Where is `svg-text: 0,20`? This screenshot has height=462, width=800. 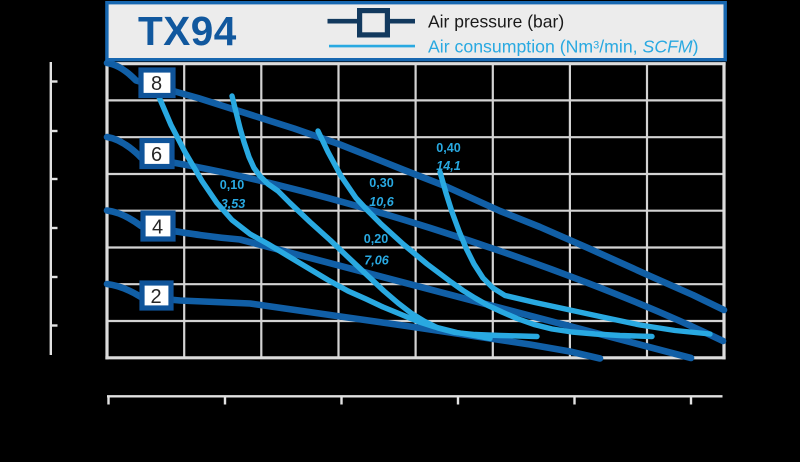
svg-text: 0,20 is located at coordinates (376, 239).